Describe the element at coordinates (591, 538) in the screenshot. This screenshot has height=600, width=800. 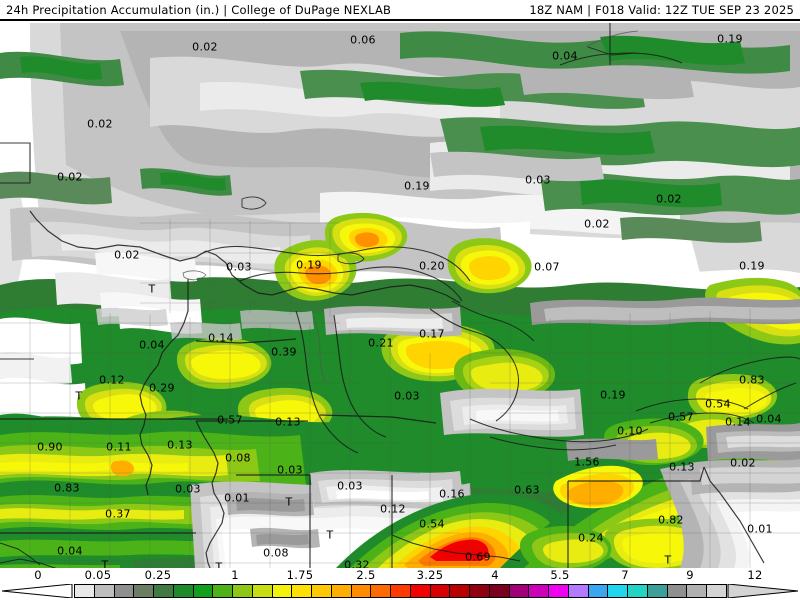
I see `precip-label: 0.24` at that location.